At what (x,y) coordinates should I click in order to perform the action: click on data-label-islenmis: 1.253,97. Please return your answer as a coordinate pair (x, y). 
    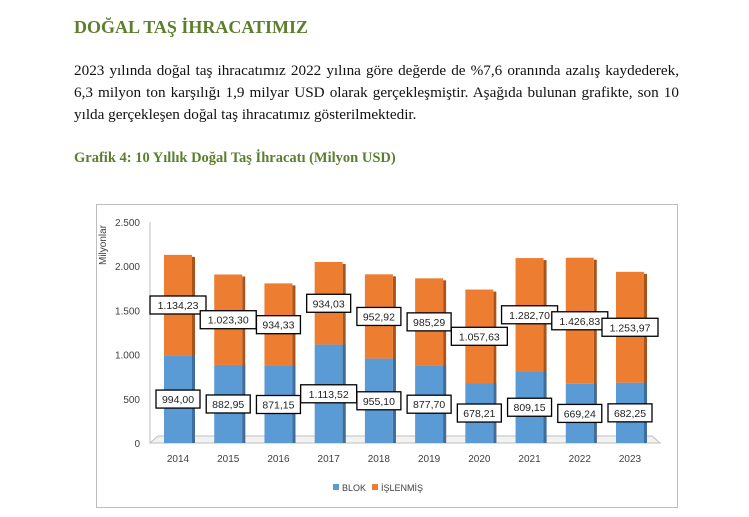
    Looking at the image, I should click on (630, 328).